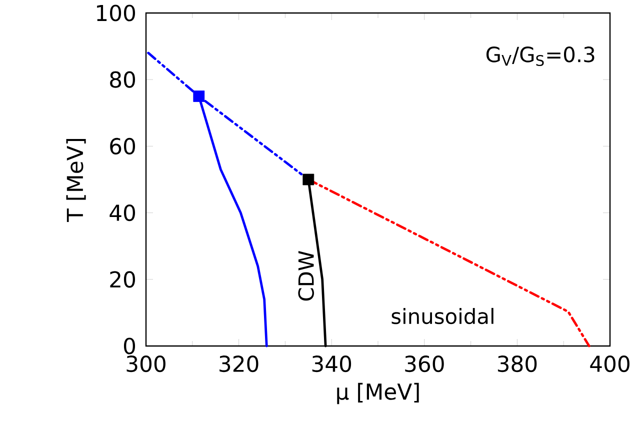  What do you see at coordinates (123, 279) in the screenshot?
I see `y-tick-label: 20` at bounding box center [123, 279].